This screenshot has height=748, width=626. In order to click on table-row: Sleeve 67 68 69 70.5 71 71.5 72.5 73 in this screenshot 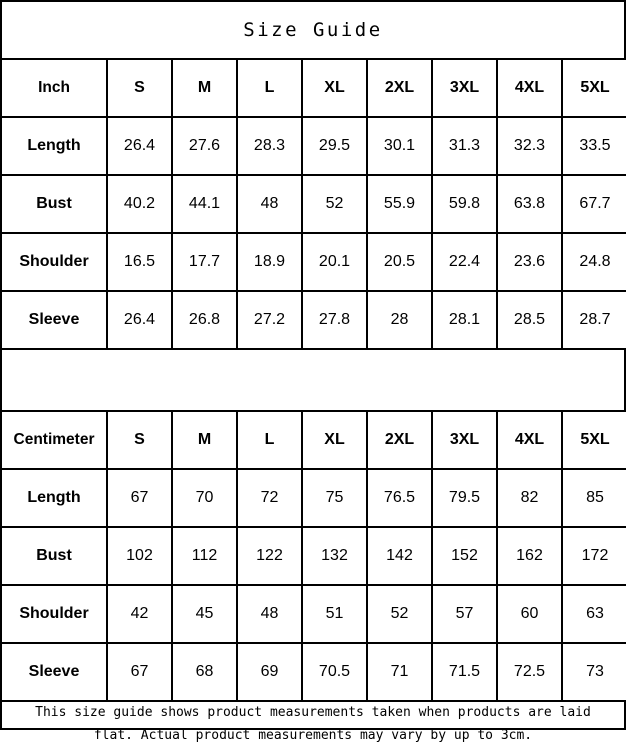, I will do `click(314, 672)`.